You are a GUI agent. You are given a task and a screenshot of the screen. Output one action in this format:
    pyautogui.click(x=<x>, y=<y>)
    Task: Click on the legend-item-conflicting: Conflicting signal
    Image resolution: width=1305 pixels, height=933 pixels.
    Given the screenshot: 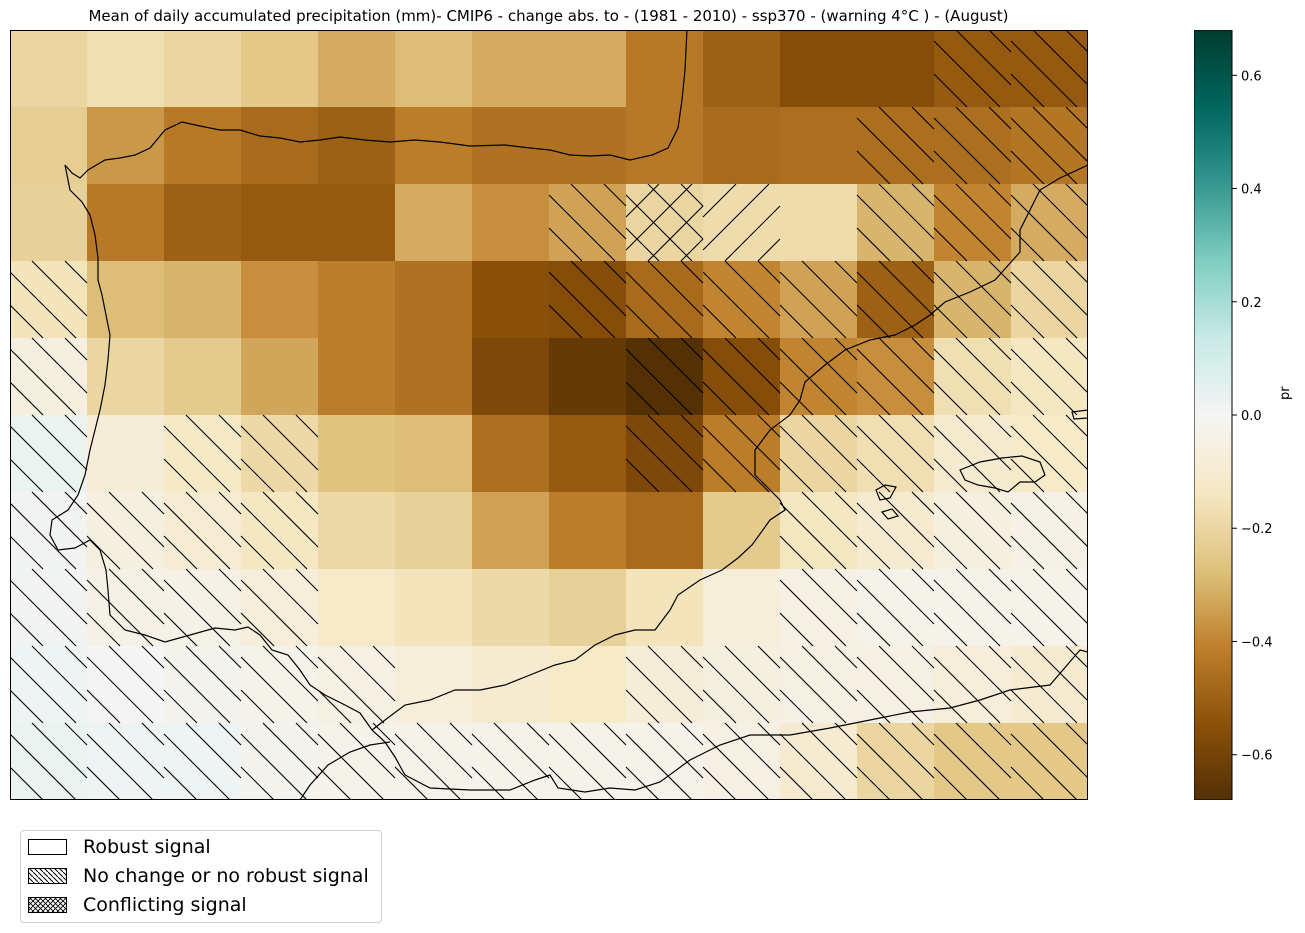 What is the action you would take?
    pyautogui.click(x=137, y=905)
    